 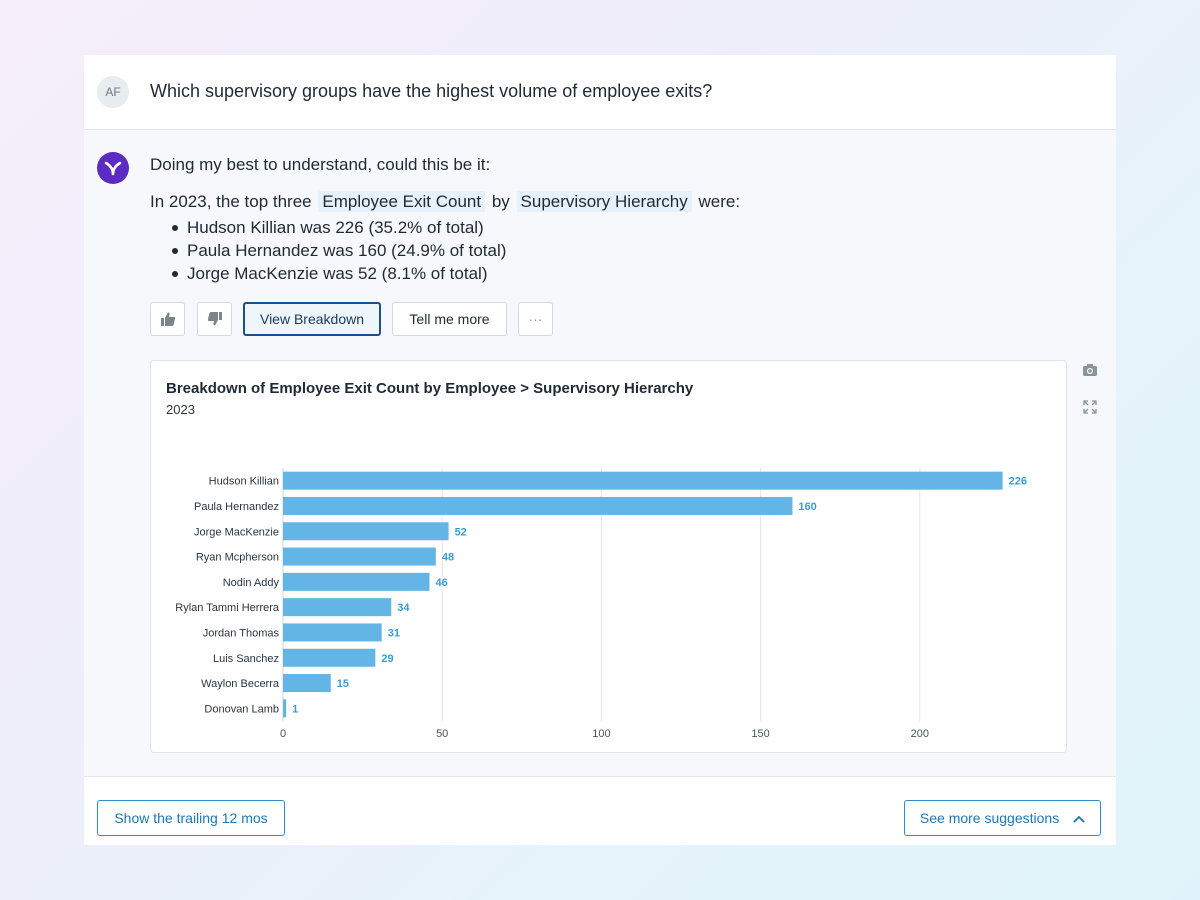 I want to click on see-more-suggestions-label: See more suggestions, so click(x=989, y=818).